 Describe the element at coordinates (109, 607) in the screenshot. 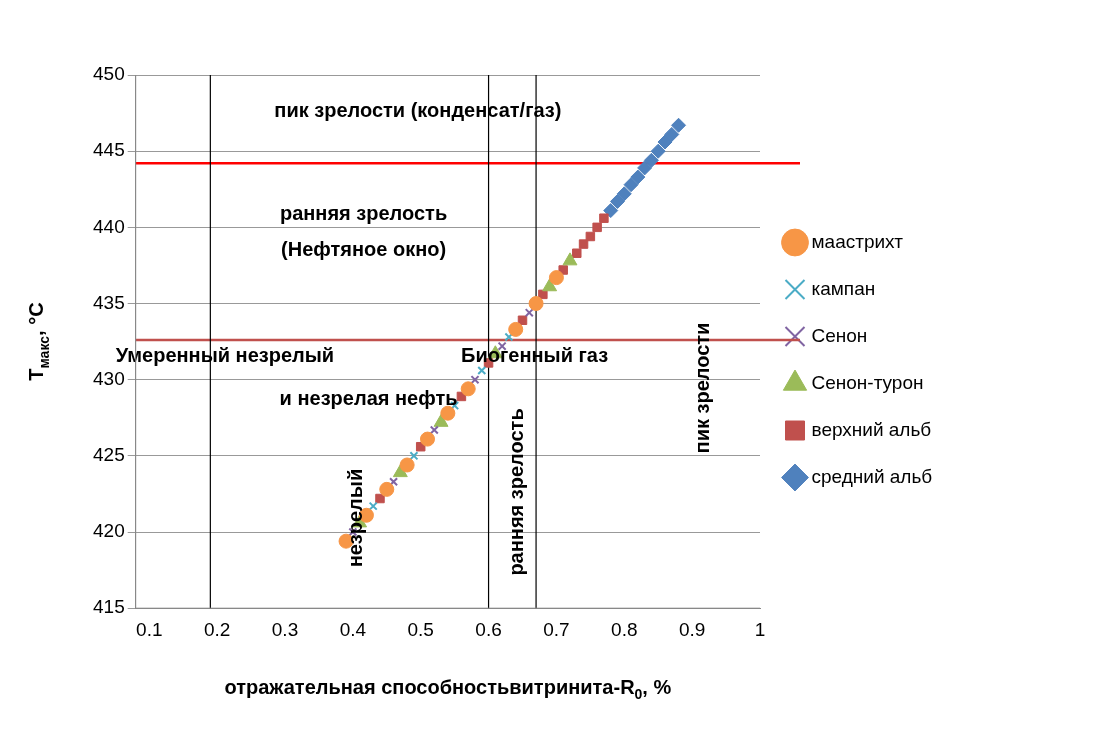

I see `y-tick-label: 415` at that location.